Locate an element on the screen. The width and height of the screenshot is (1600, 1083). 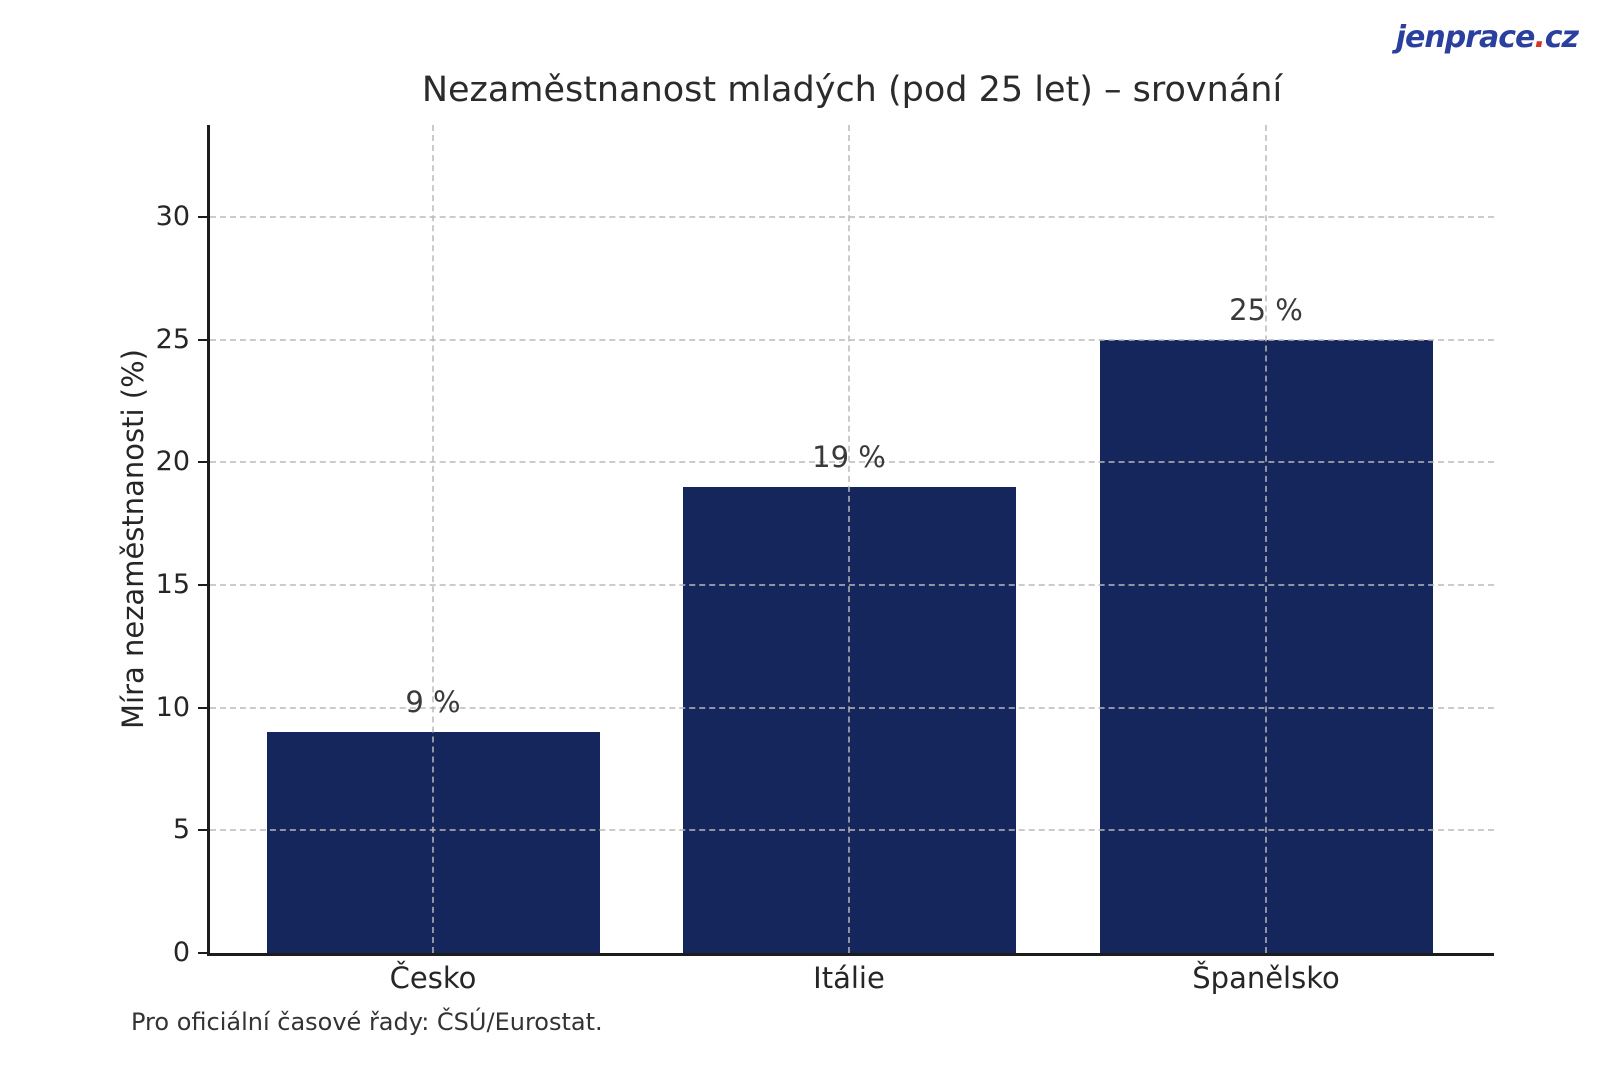
source-note: Pro oficiální časové řady: ČSÚ/Eurostat. is located at coordinates (367, 1022).